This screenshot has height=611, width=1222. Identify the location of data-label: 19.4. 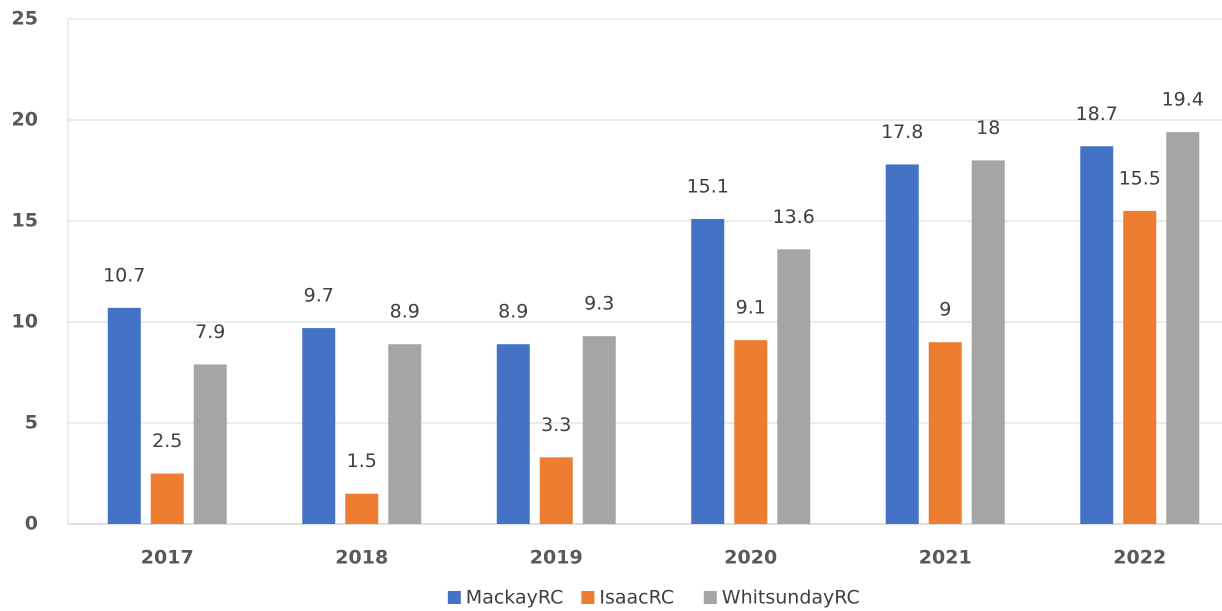
(1183, 100).